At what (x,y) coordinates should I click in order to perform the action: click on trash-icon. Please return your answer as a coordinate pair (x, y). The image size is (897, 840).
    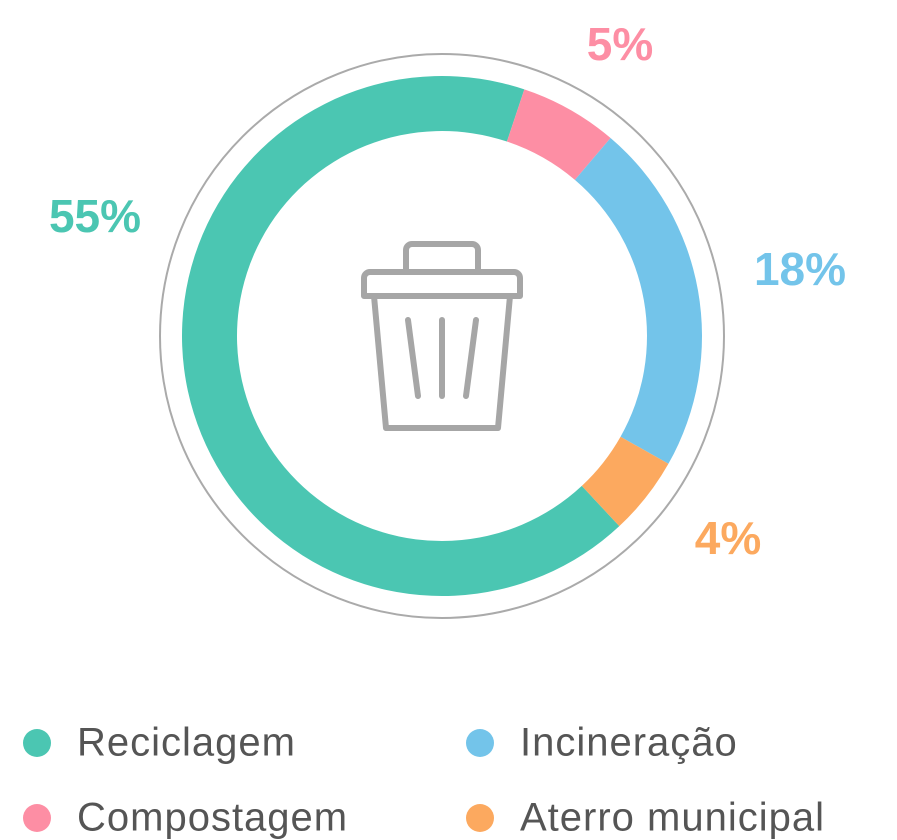
    Looking at the image, I should click on (442, 336).